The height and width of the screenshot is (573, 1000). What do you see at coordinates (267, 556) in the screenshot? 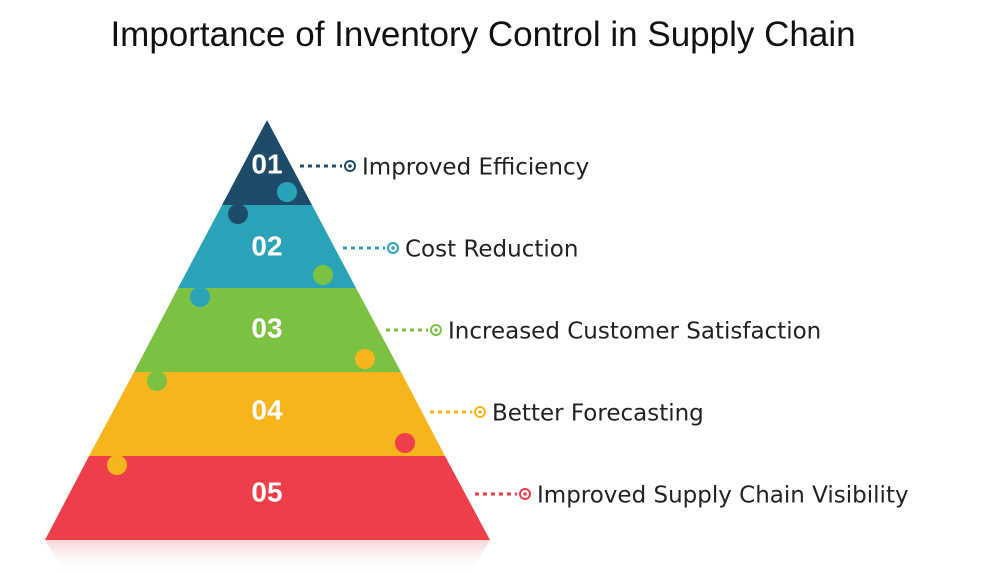
I see `reflection` at bounding box center [267, 556].